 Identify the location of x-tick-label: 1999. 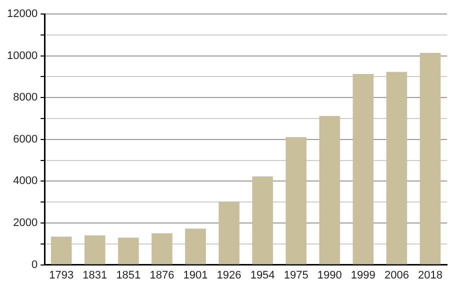
(363, 275).